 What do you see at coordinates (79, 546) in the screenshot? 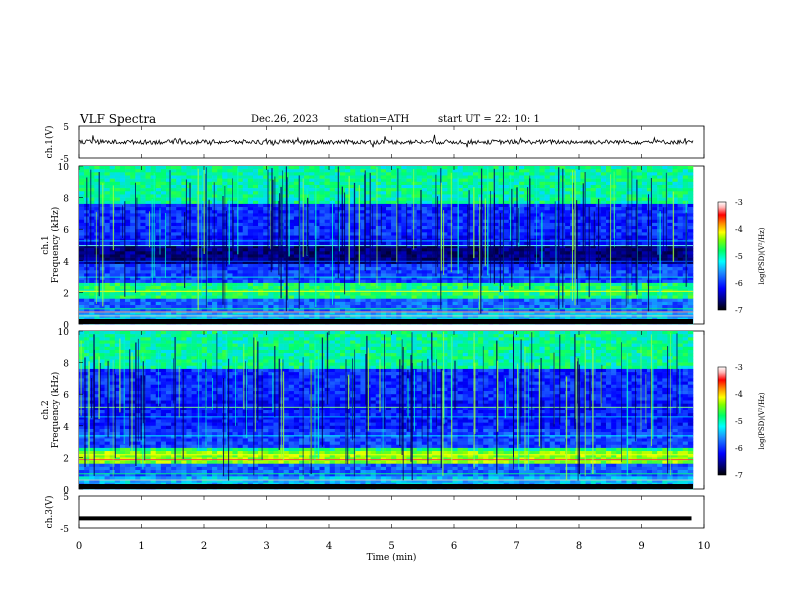
I see `xtick-label: 0` at bounding box center [79, 546].